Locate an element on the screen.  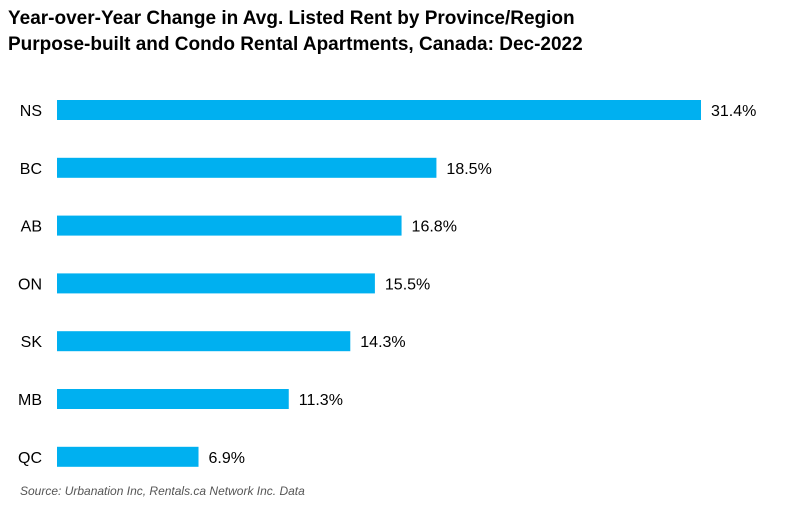
bar-sk is located at coordinates (204, 341).